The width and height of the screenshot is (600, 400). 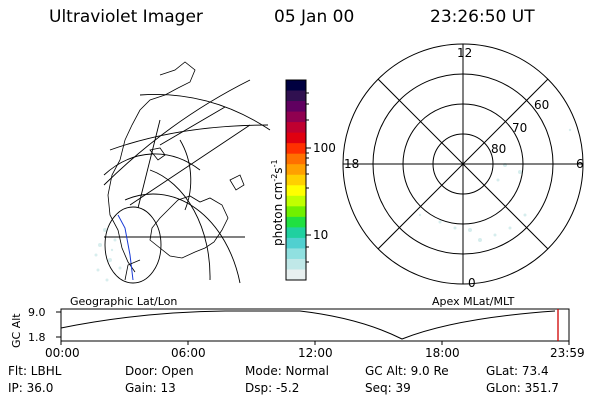 I want to click on uv-emission-right, so click(x=495, y=185).